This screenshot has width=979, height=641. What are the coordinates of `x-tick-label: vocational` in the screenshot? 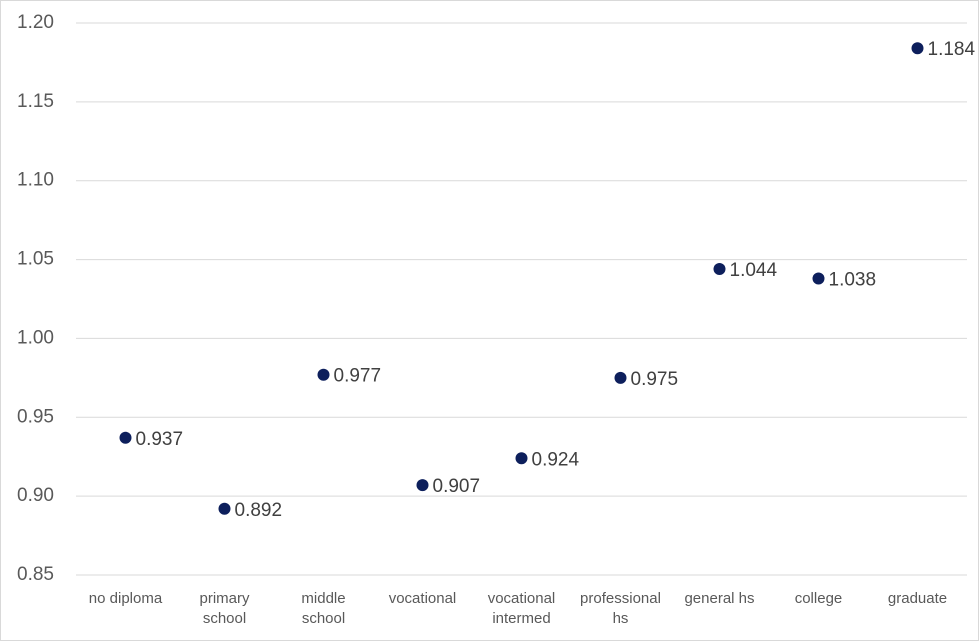 It's located at (422, 598).